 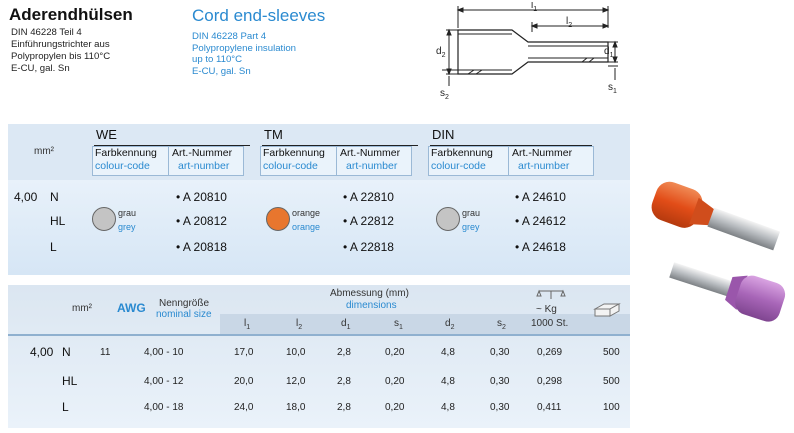 I want to click on awg-header: AWG, so click(x=131, y=308).